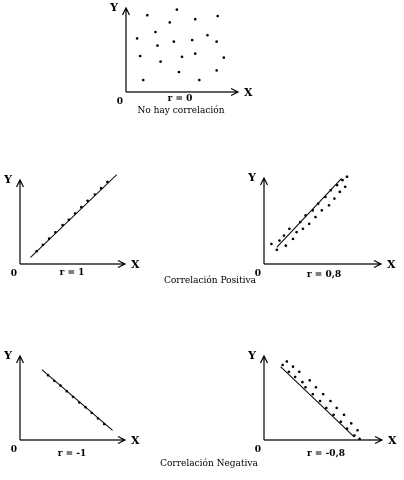 The width and height of the screenshot is (404, 480). I want to click on r-value-label: r = 0,8, so click(324, 275).